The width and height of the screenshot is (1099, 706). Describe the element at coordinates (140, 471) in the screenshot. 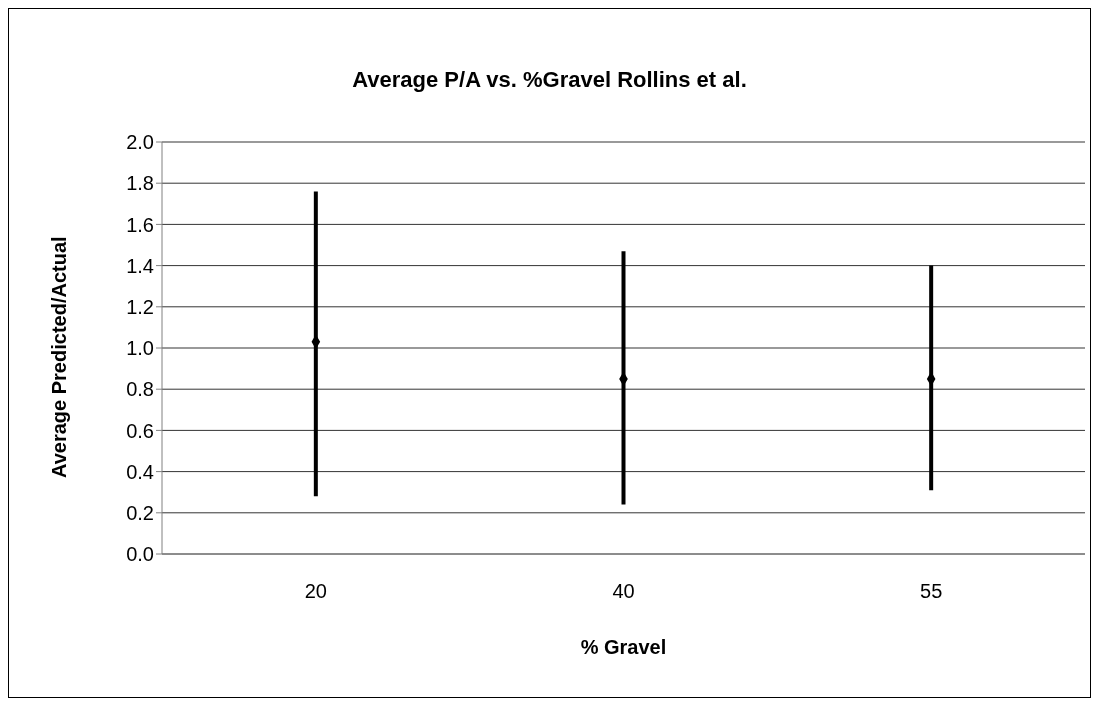

I see `y-tick-label: 0.4` at that location.